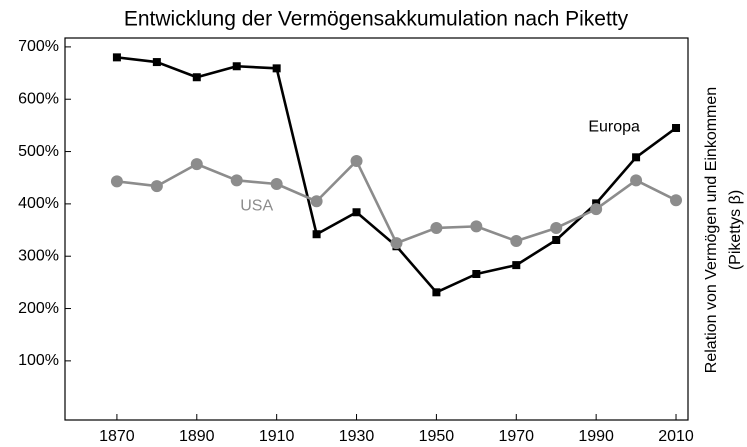 This screenshot has width=747, height=447. What do you see at coordinates (117, 436) in the screenshot?
I see `x-tick-label: 1870` at bounding box center [117, 436].